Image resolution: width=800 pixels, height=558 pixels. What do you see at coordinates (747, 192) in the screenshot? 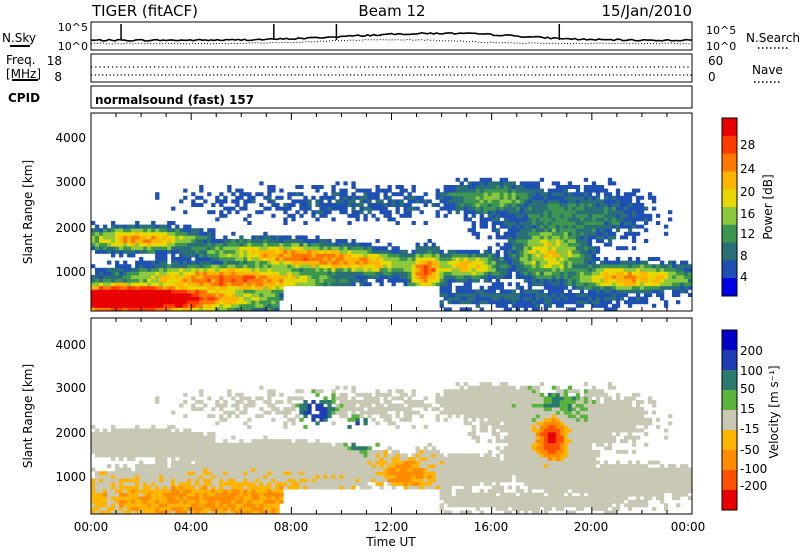
I see `power-cbar-tick-20: 20` at bounding box center [747, 192].